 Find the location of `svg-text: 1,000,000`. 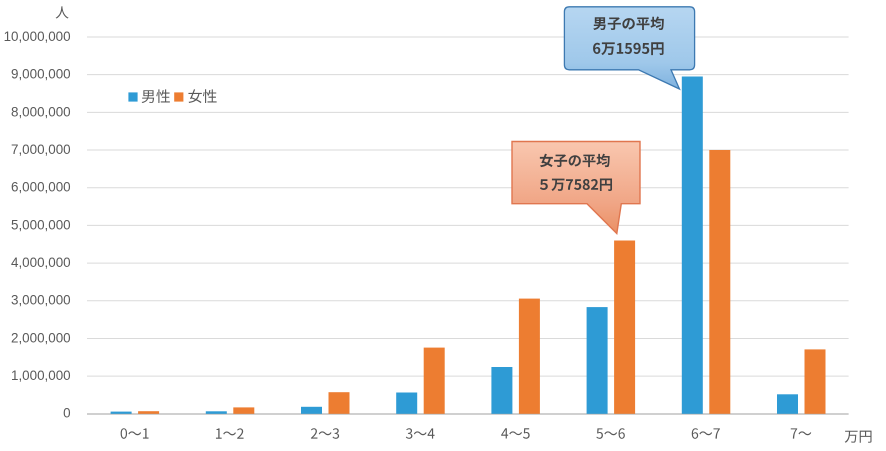

svg-text: 1,000,000 is located at coordinates (41, 375).